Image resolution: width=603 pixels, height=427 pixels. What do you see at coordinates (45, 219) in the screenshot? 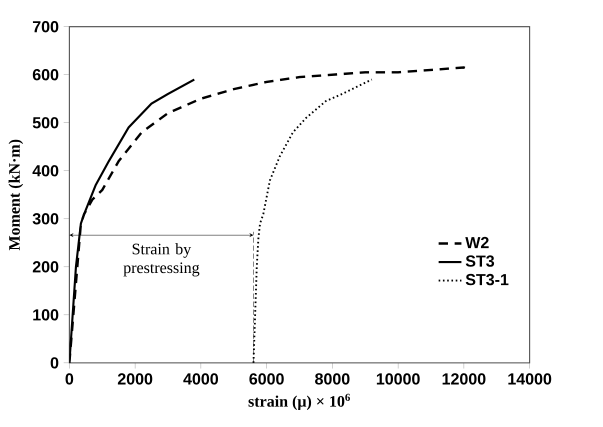
I see `y-tick-label: 300` at bounding box center [45, 219].